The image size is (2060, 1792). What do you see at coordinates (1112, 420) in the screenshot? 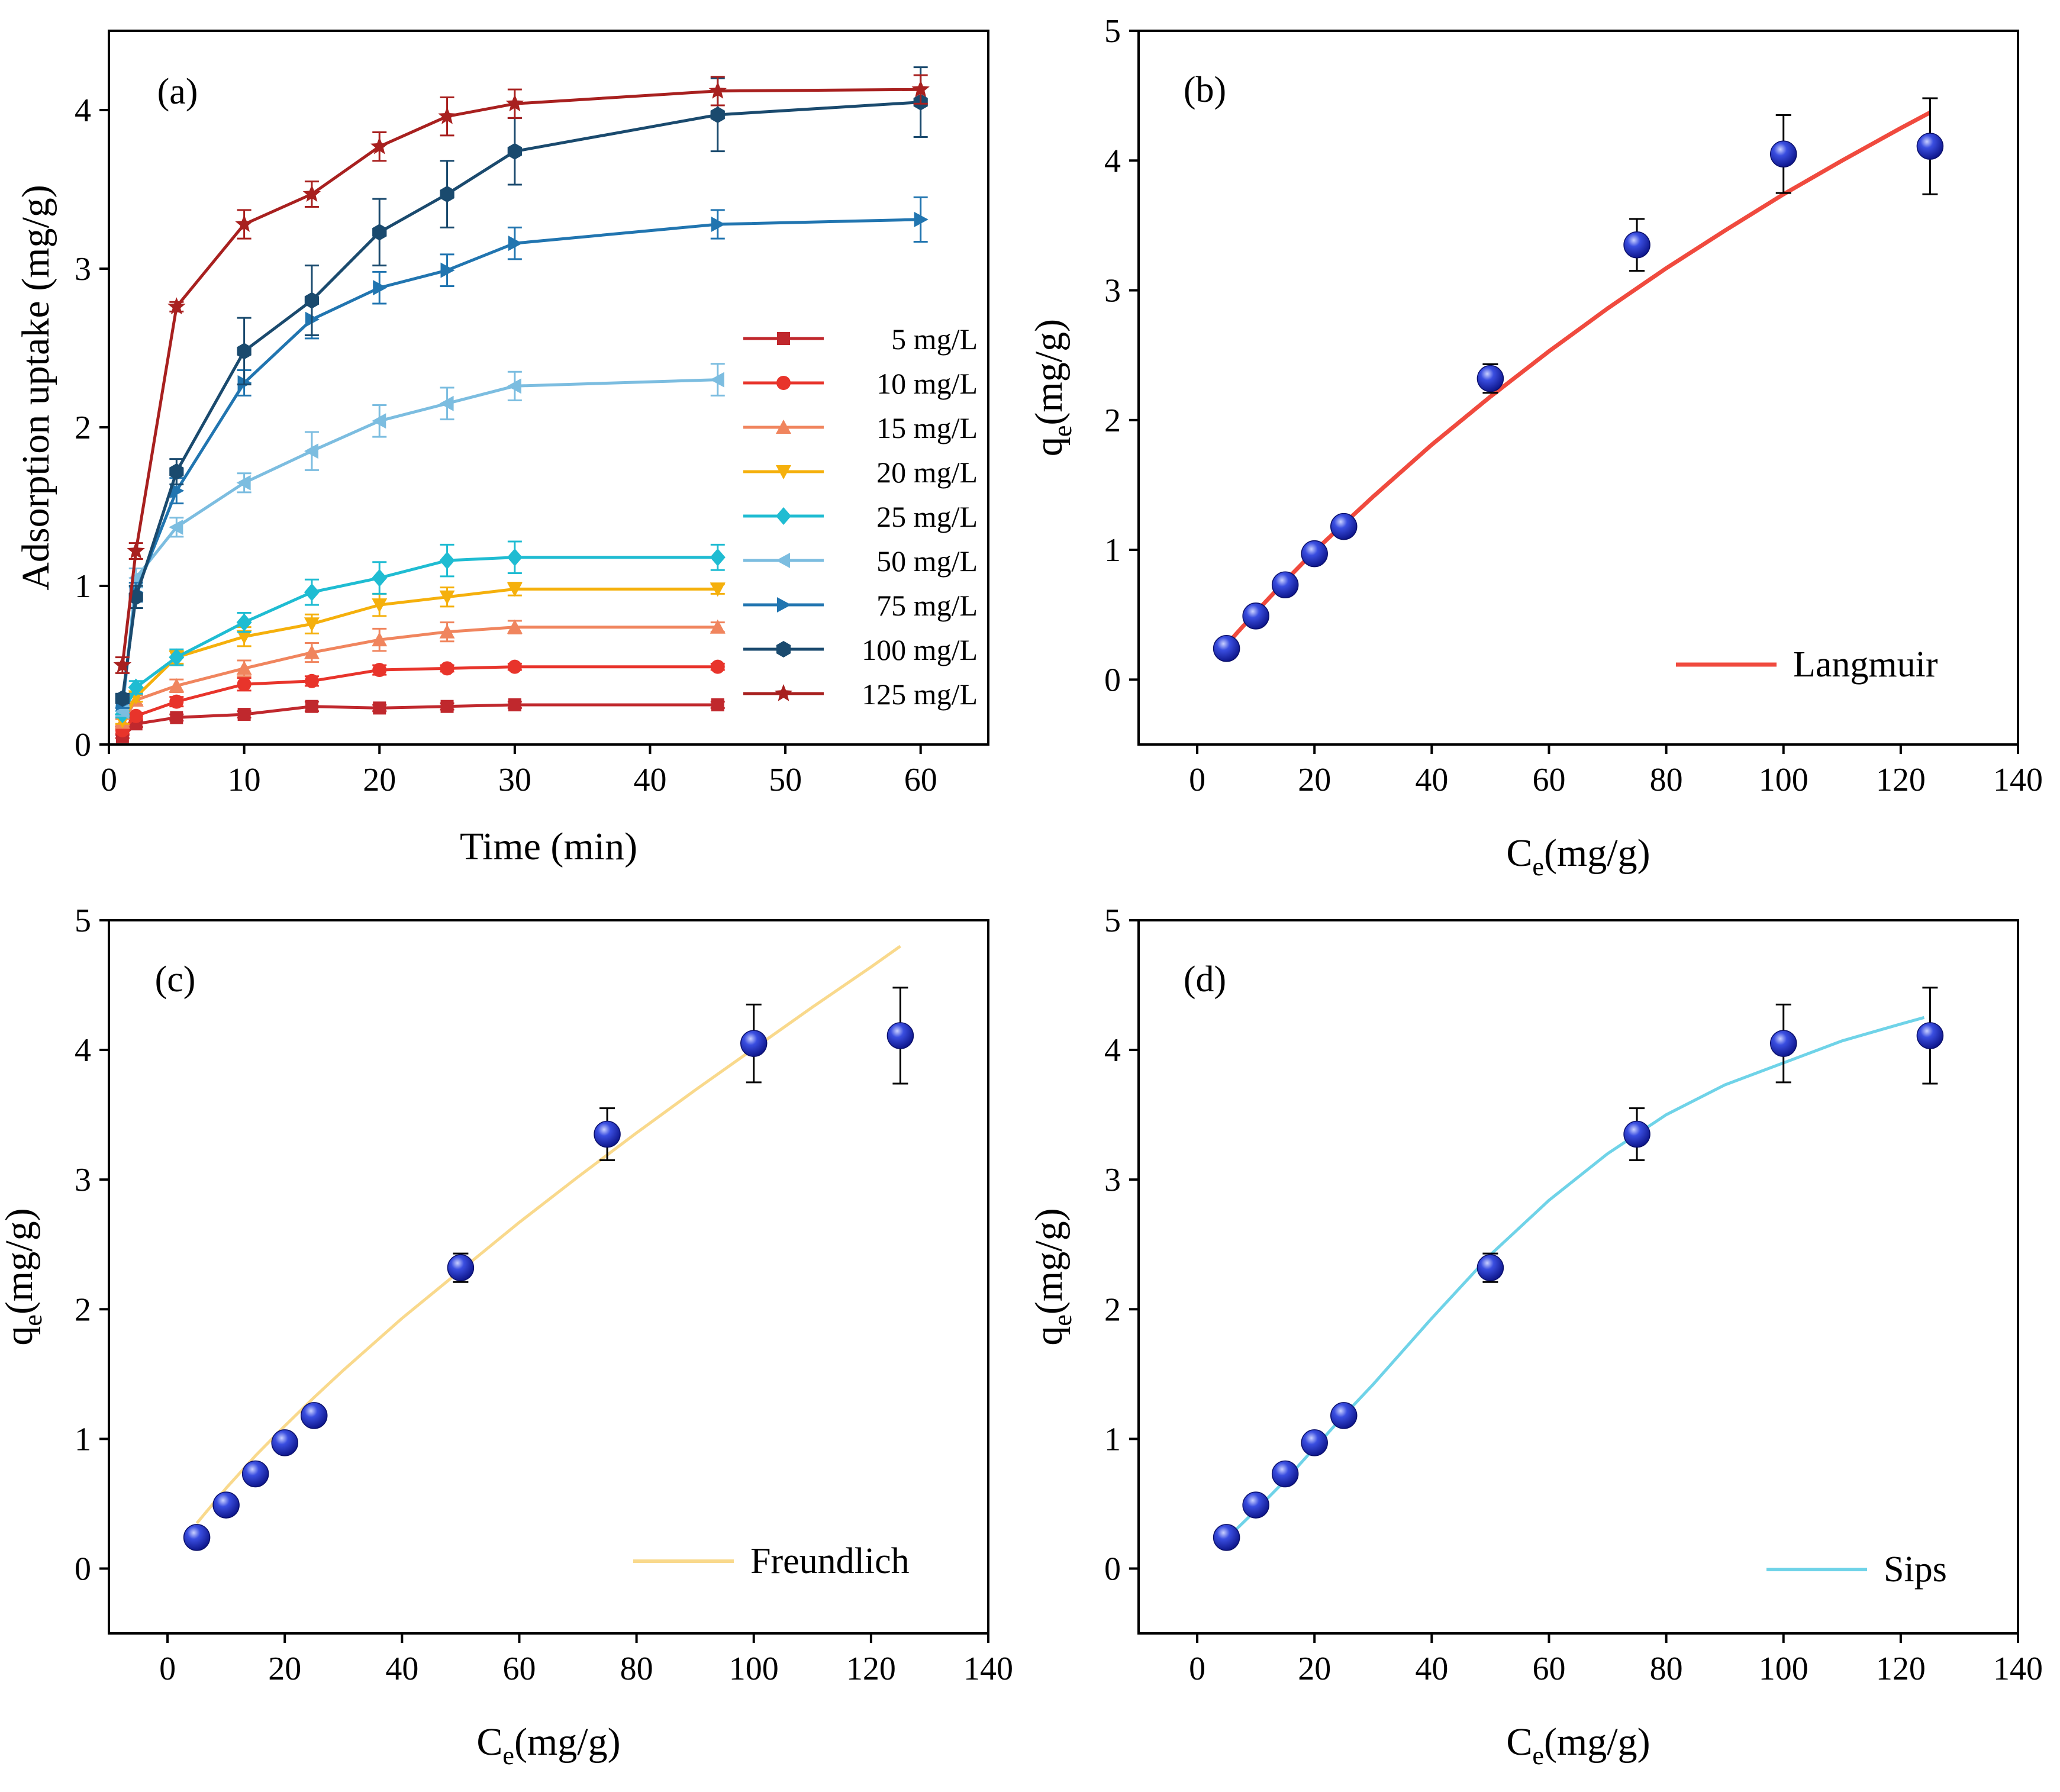
I see `y-tick-label: 2` at bounding box center [1112, 420].